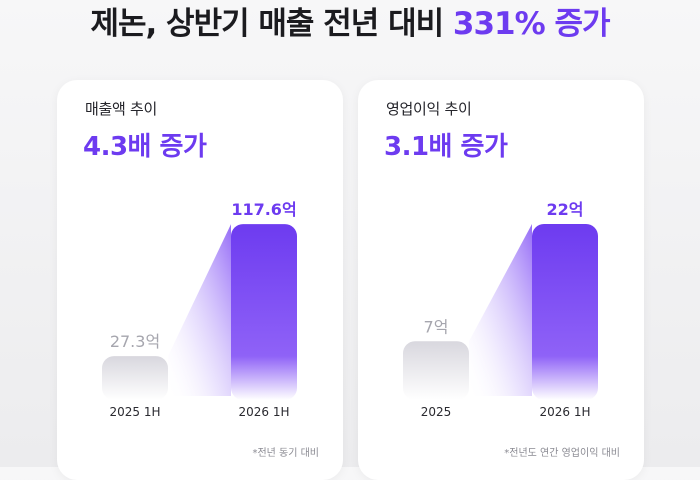  What do you see at coordinates (145, 147) in the screenshot?
I see `revenue-card-headline: 4.3배 증가` at bounding box center [145, 147].